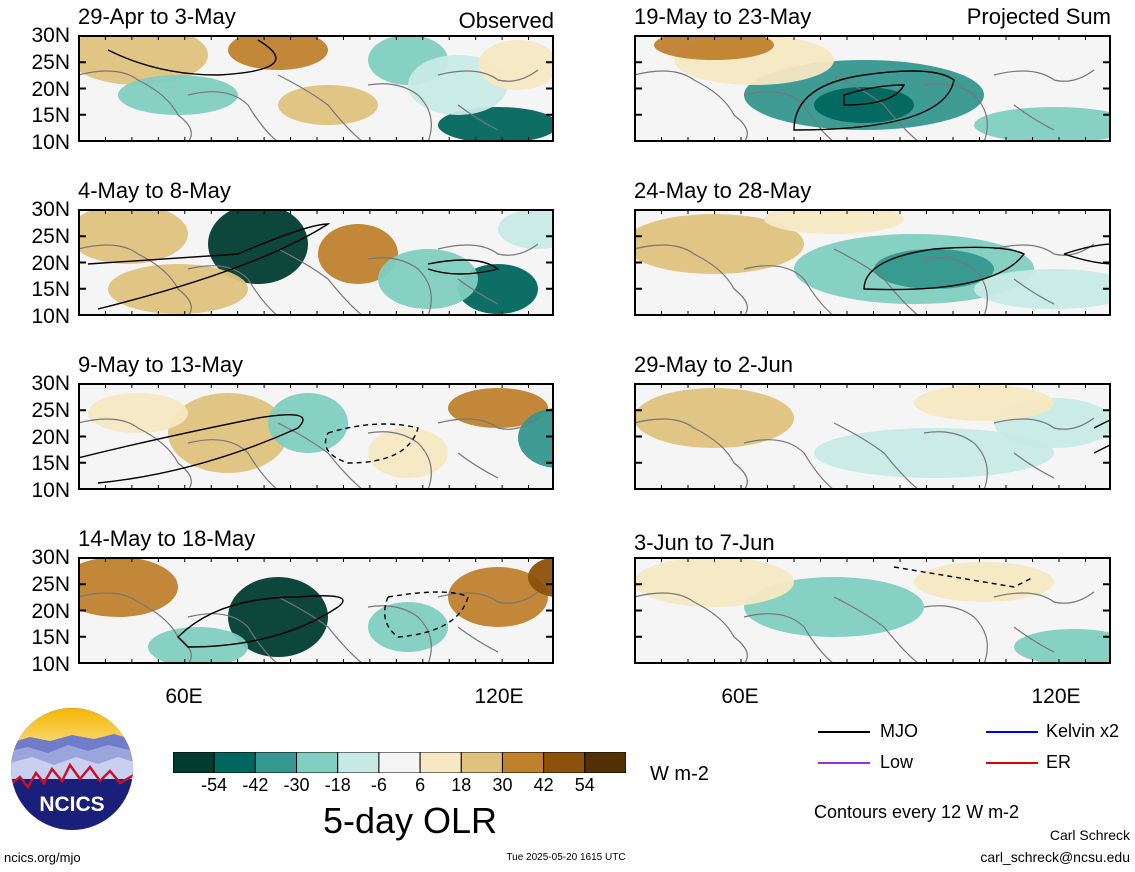  I want to click on projected-panel-1-title: 19-May to 23-May, so click(723, 16).